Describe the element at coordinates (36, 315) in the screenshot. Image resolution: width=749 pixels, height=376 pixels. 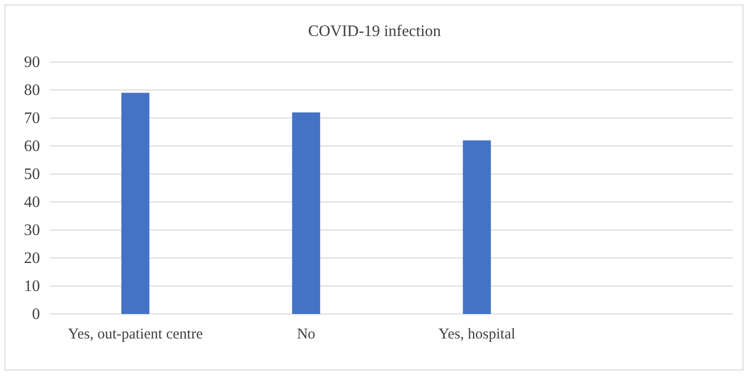
I see `y-tick-label: 0` at that location.